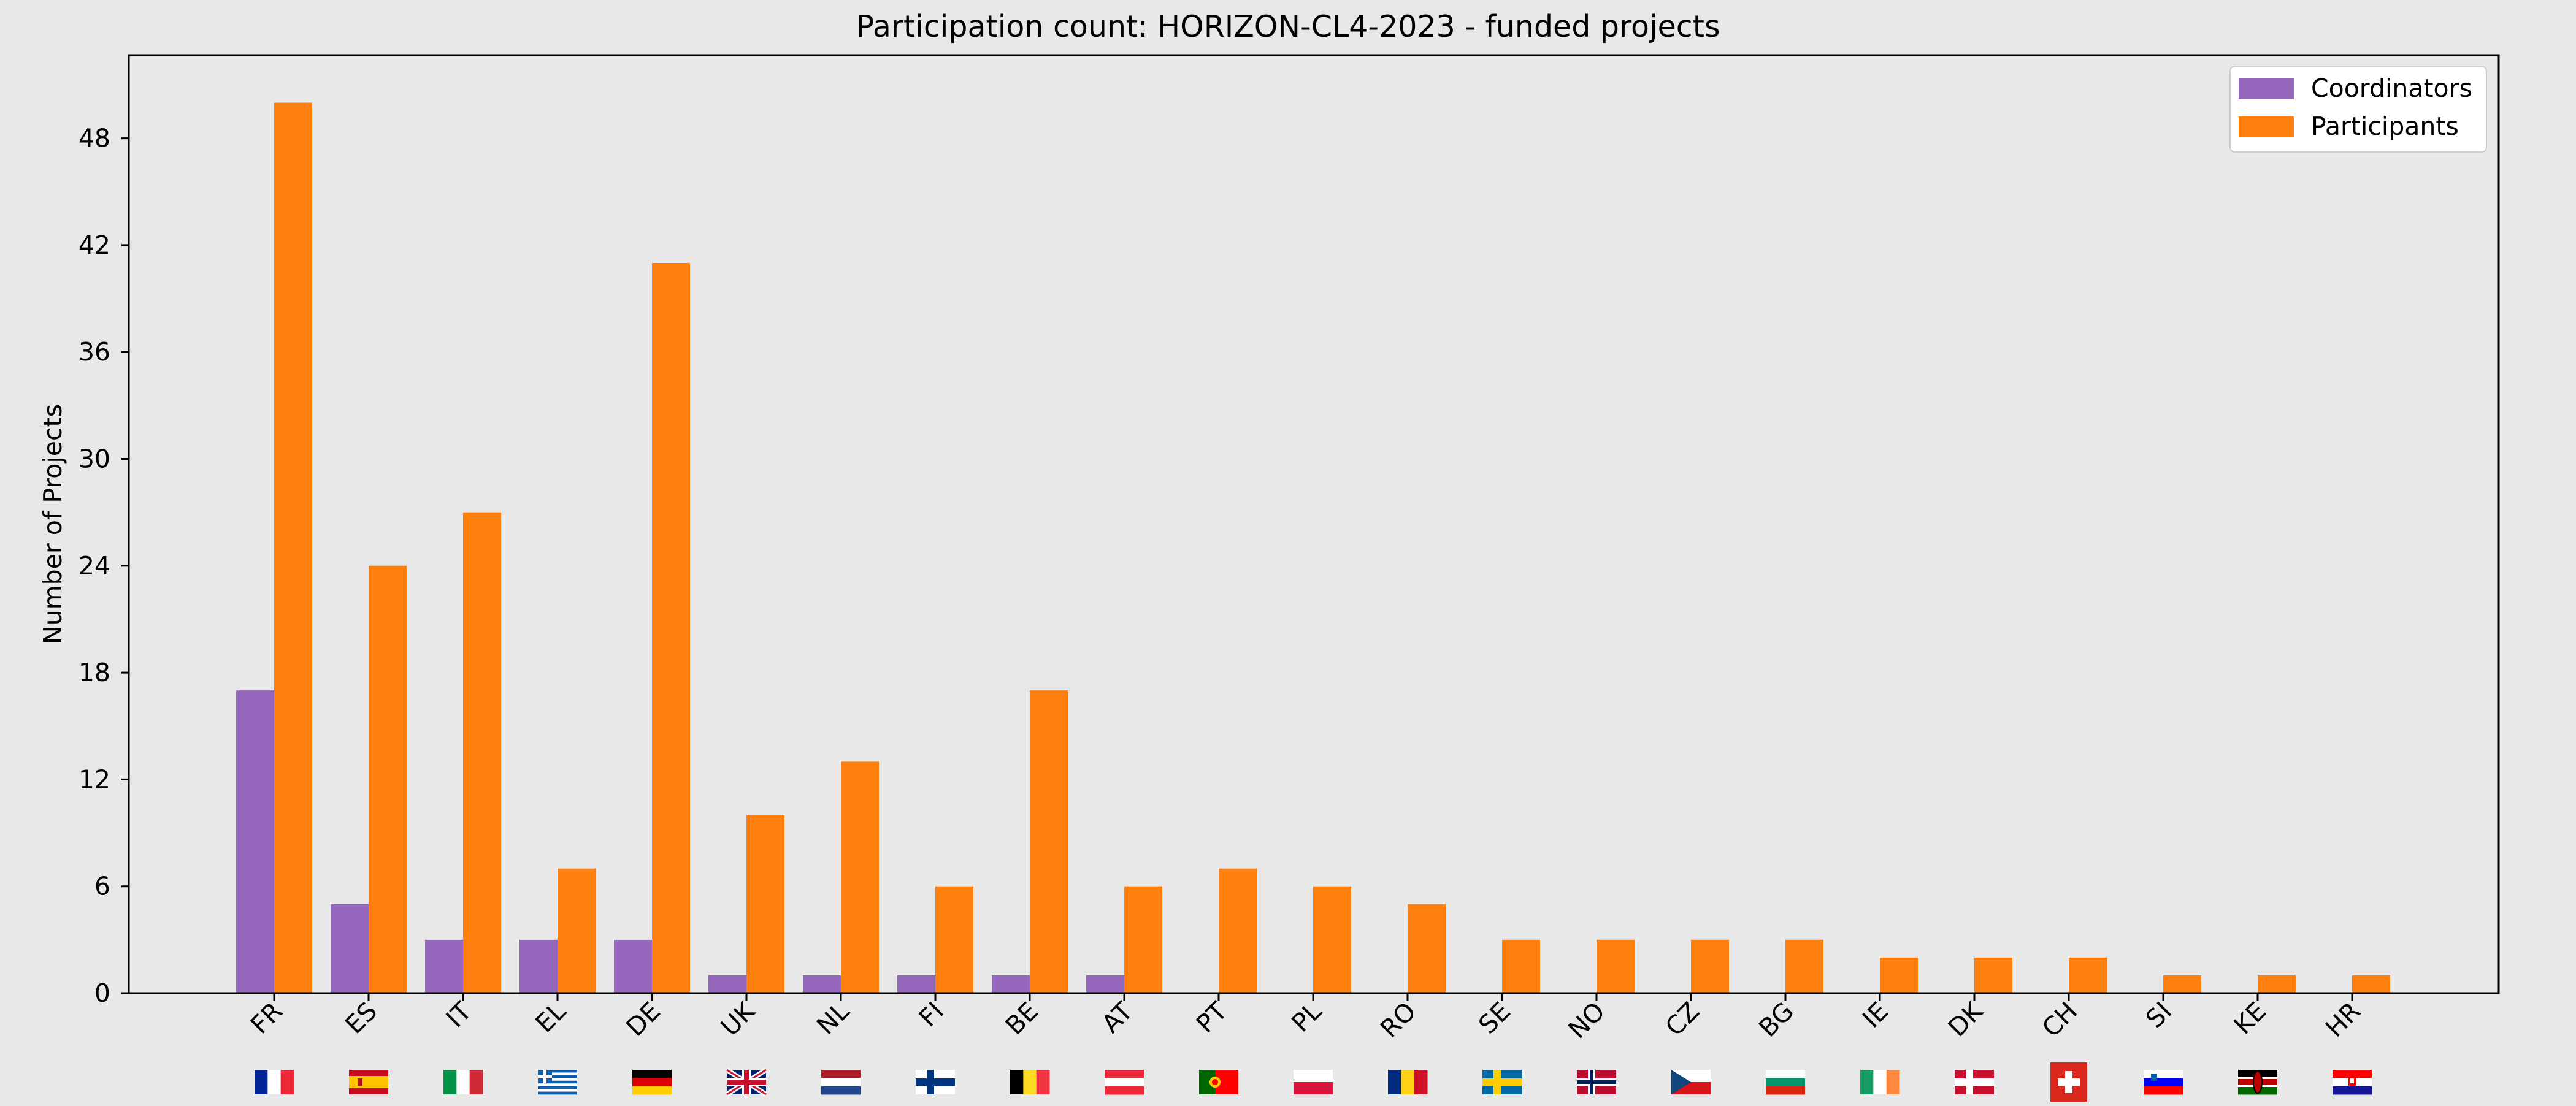 Image resolution: width=2576 pixels, height=1106 pixels. I want to click on bar-coordinators-at, so click(1105, 984).